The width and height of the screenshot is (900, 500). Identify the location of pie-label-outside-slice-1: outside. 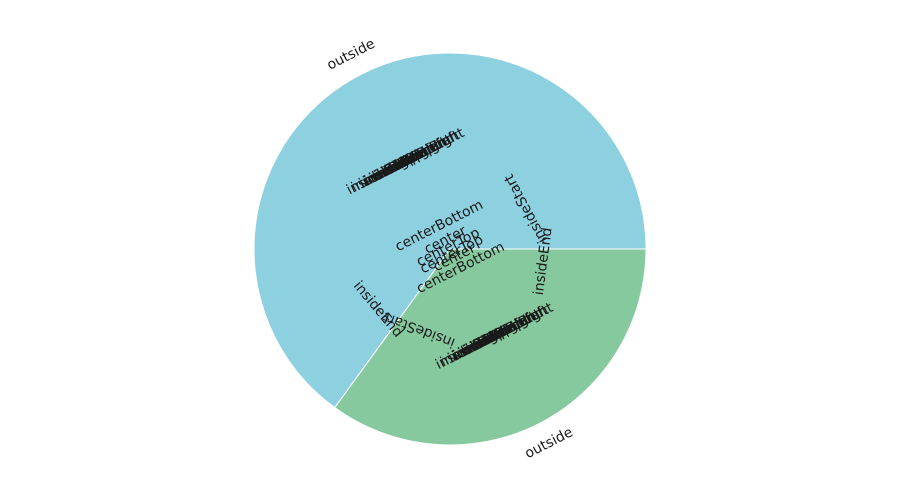
(548, 443).